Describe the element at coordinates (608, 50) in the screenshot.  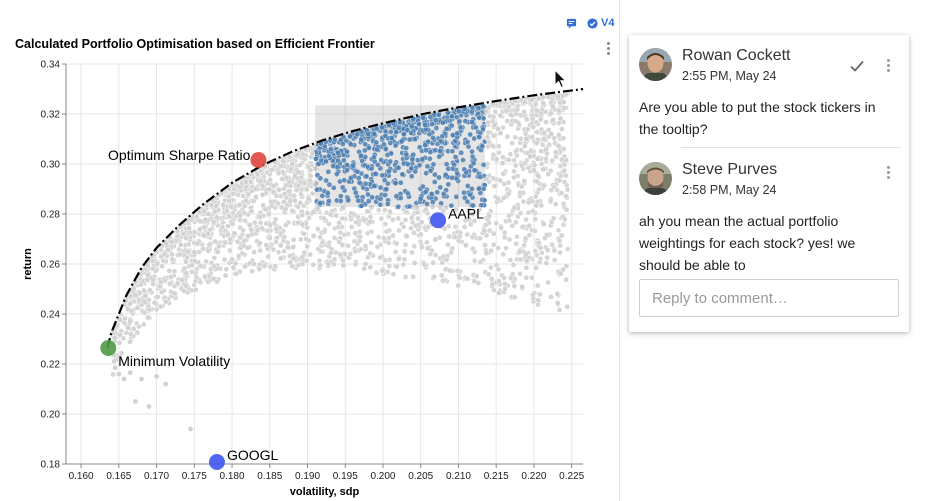
I see `chart-menu-button` at that location.